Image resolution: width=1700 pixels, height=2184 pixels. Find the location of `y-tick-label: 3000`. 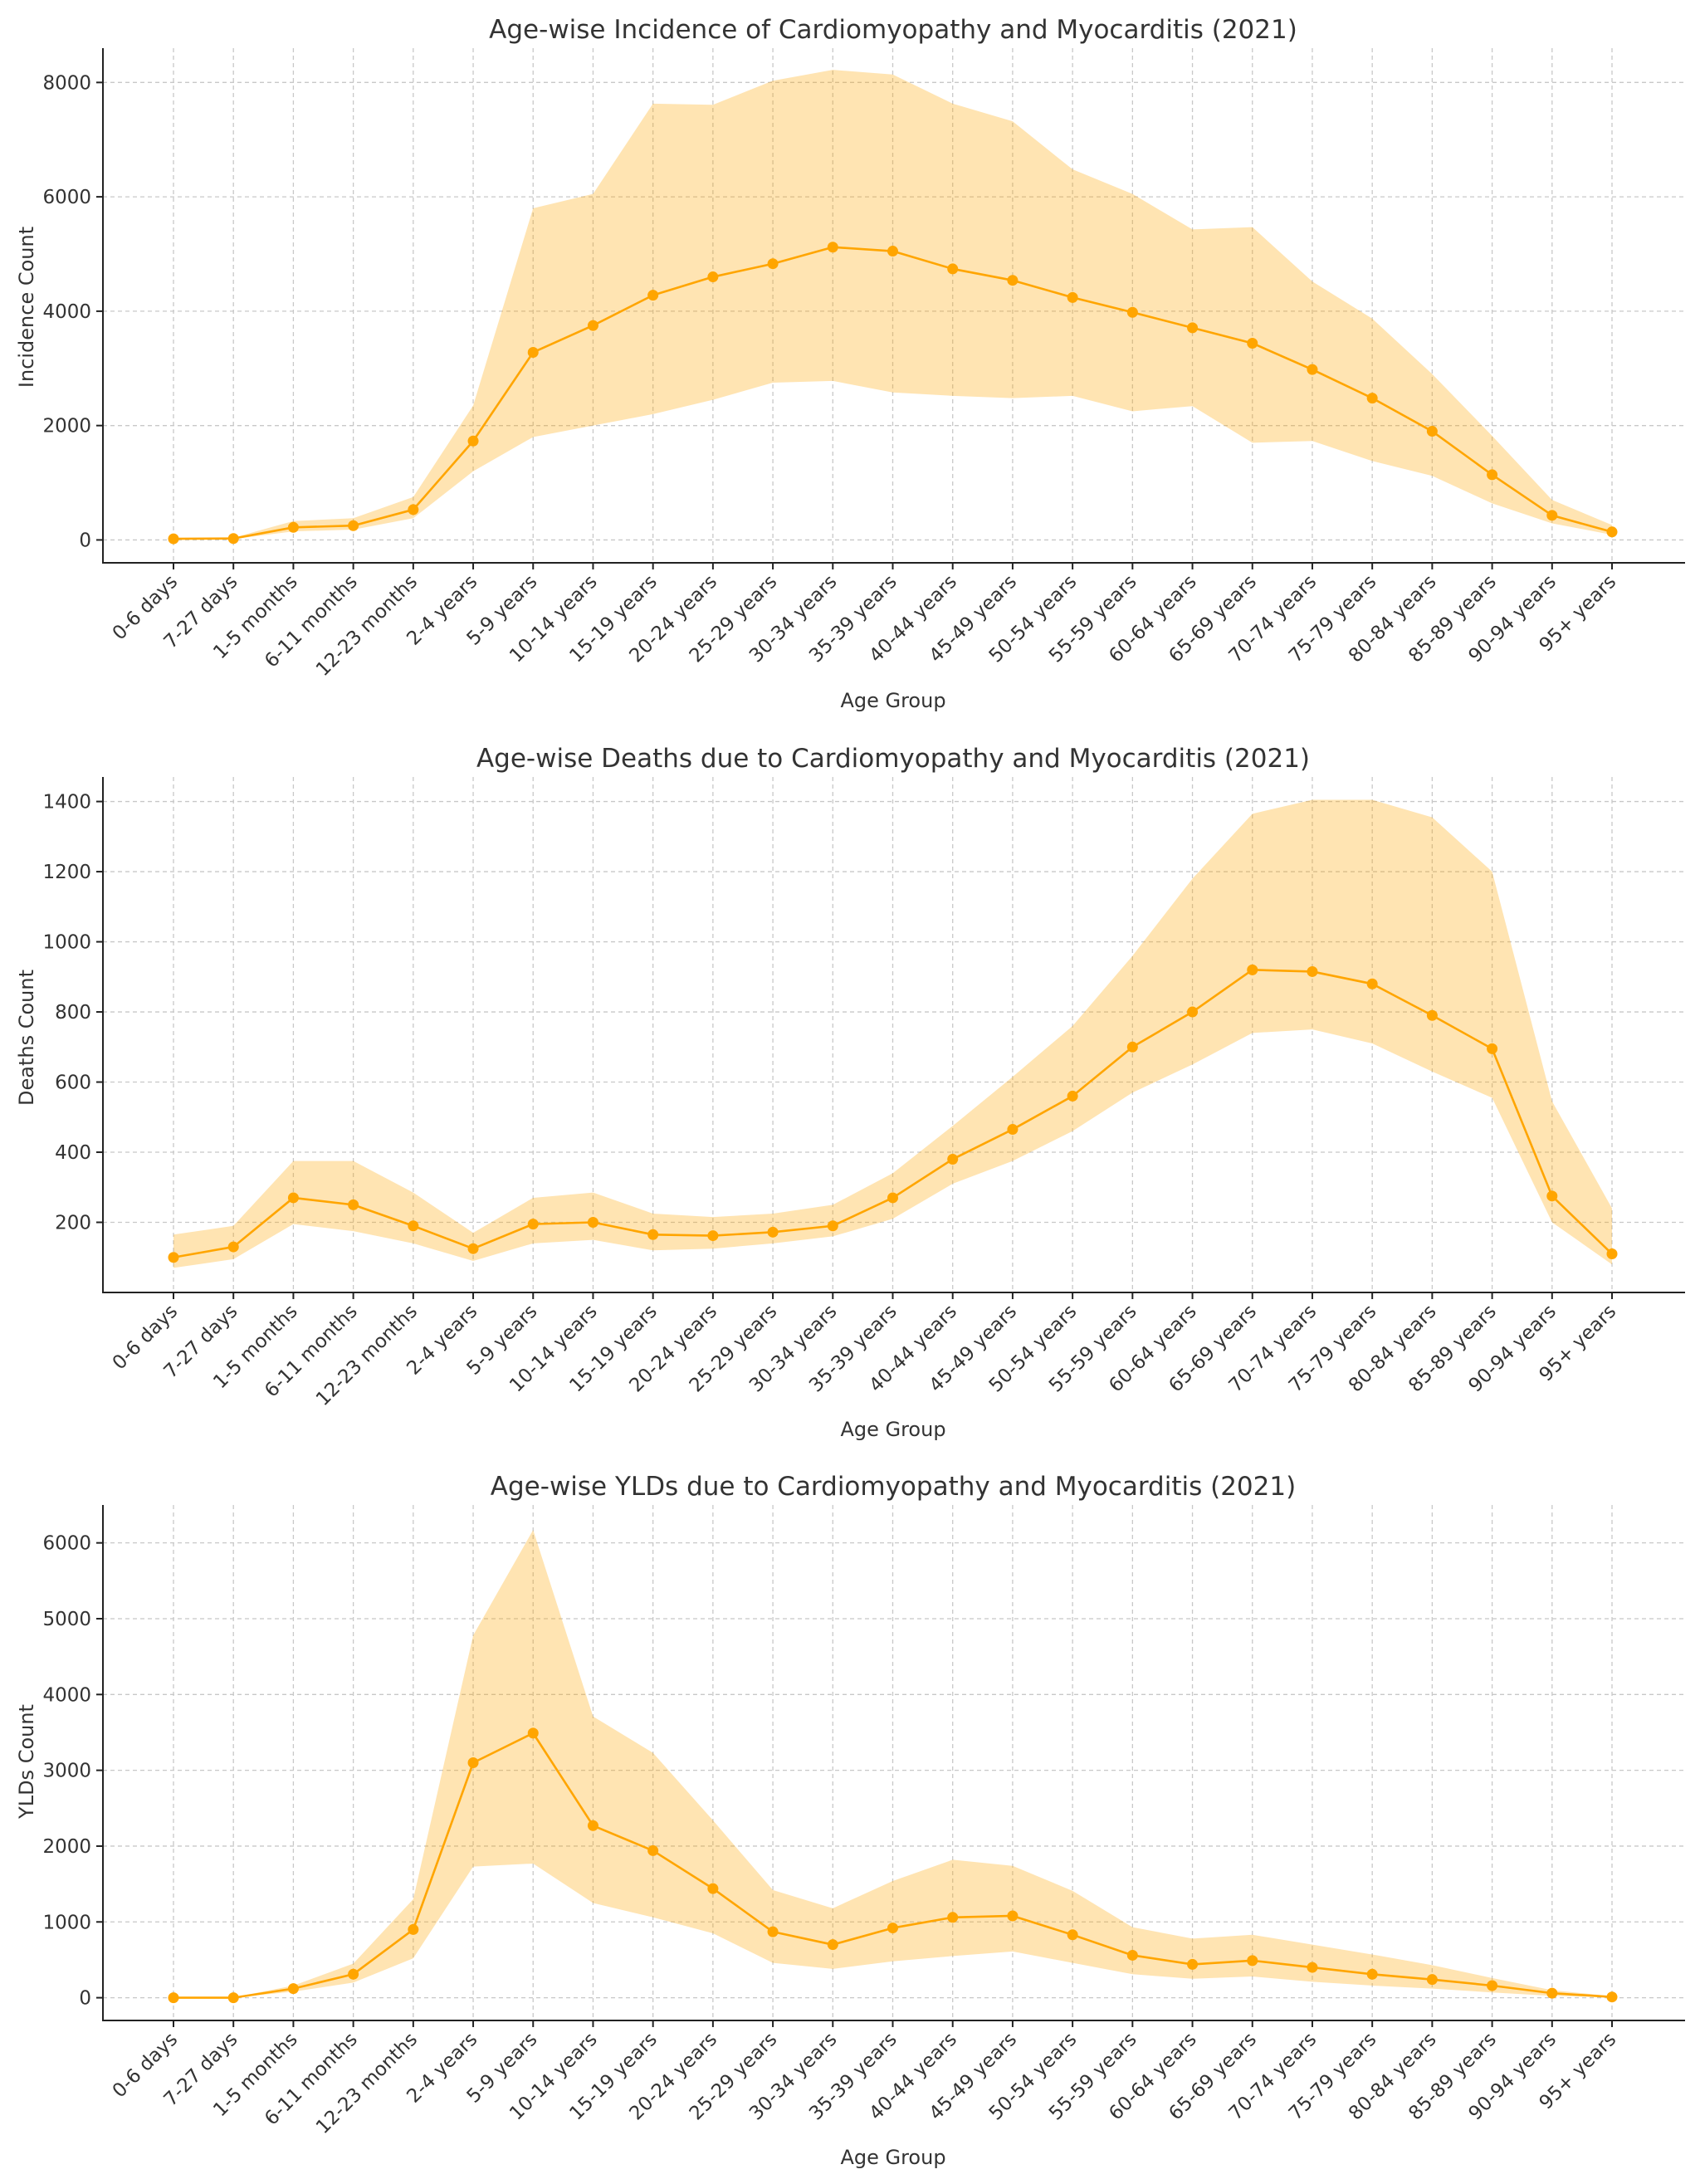

y-tick-label: 3000 is located at coordinates (66, 1771).